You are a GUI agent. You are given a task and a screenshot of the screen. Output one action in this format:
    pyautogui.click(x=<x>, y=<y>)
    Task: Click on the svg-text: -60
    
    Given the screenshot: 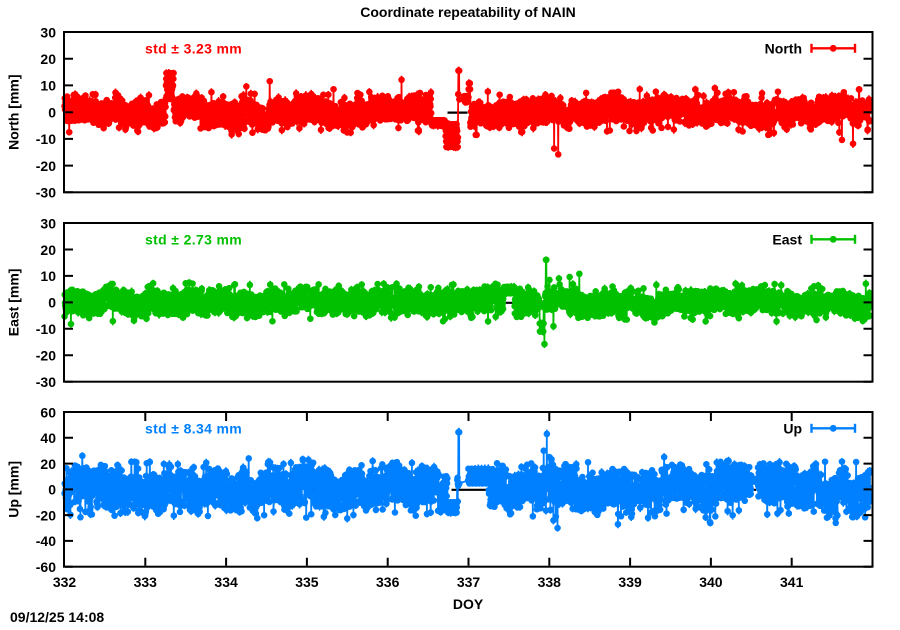 What is the action you would take?
    pyautogui.click(x=46, y=567)
    